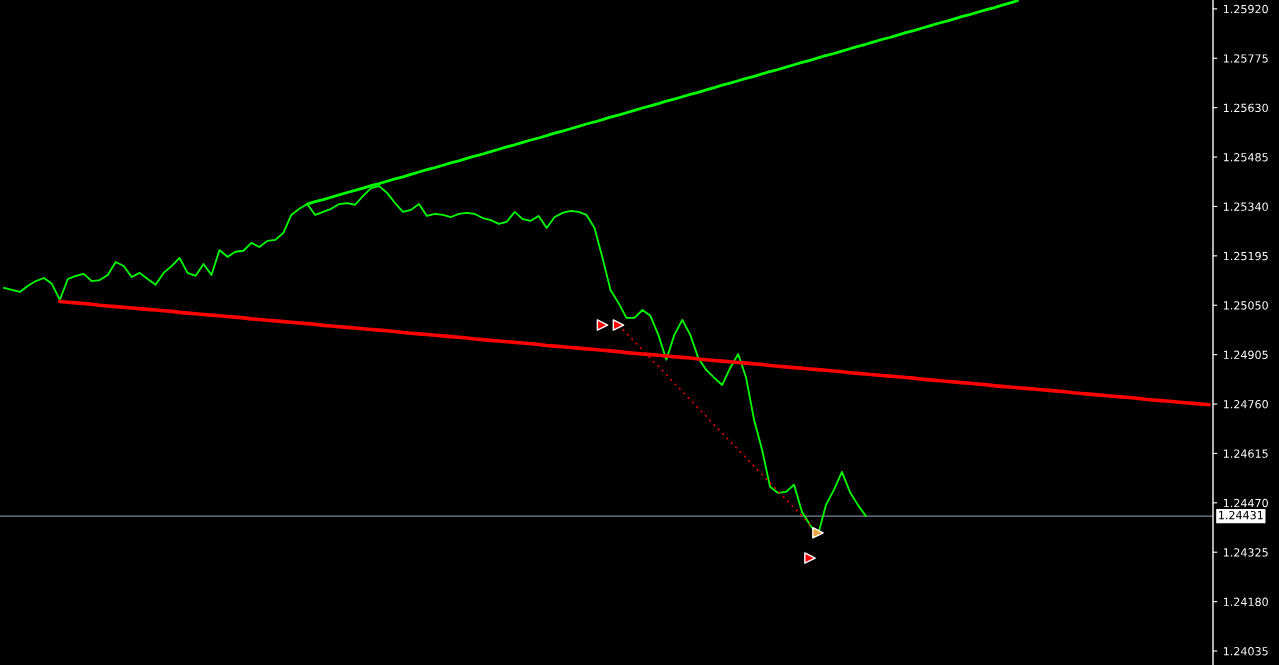 The image size is (1279, 665). Describe the element at coordinates (1245, 58) in the screenshot. I see `y-tick-label: 1.25775` at that location.